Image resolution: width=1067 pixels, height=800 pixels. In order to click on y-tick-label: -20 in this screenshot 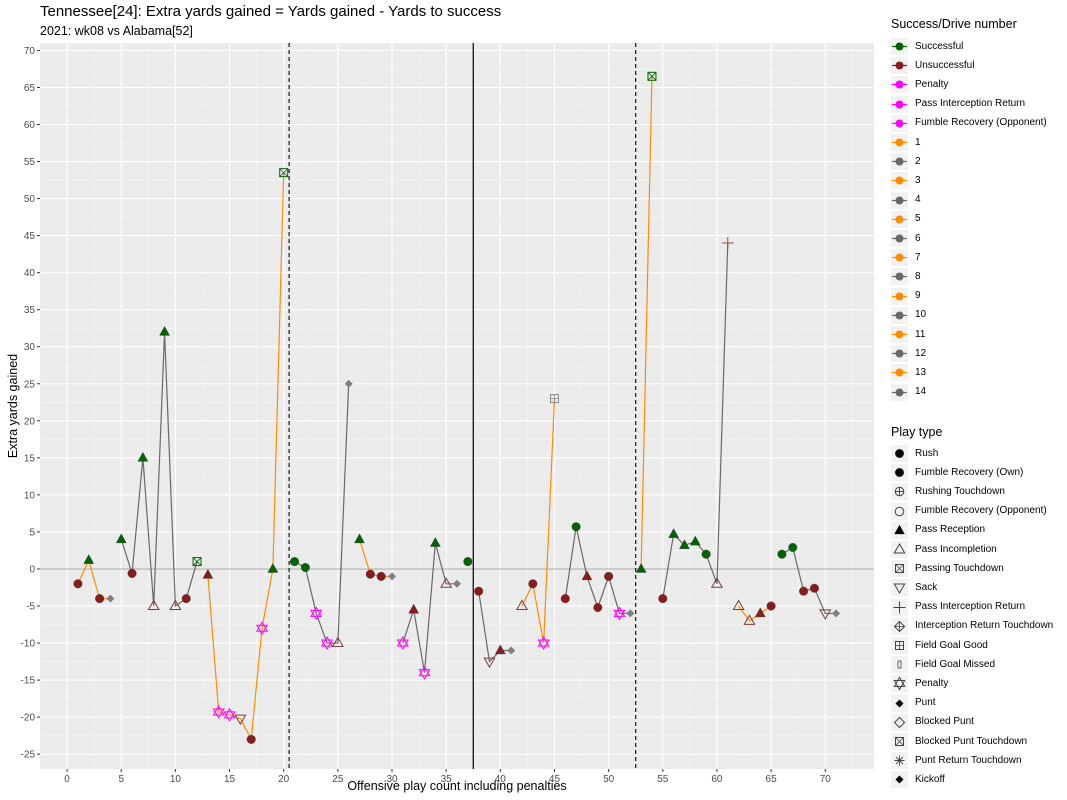, I will do `click(28, 718)`.